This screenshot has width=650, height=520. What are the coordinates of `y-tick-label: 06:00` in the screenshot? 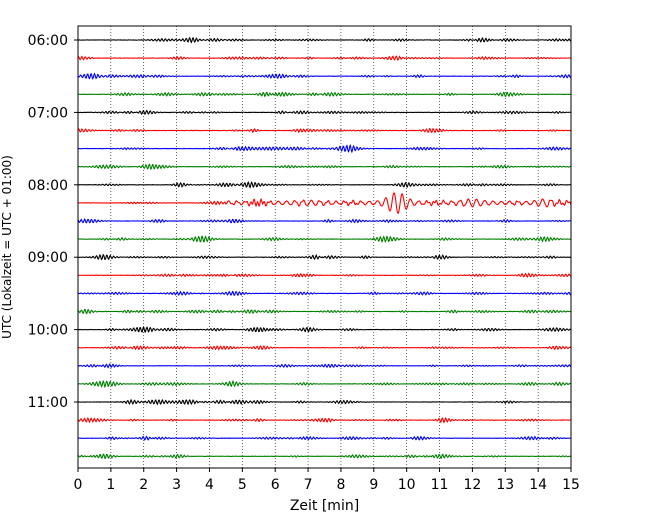 It's located at (48, 41).